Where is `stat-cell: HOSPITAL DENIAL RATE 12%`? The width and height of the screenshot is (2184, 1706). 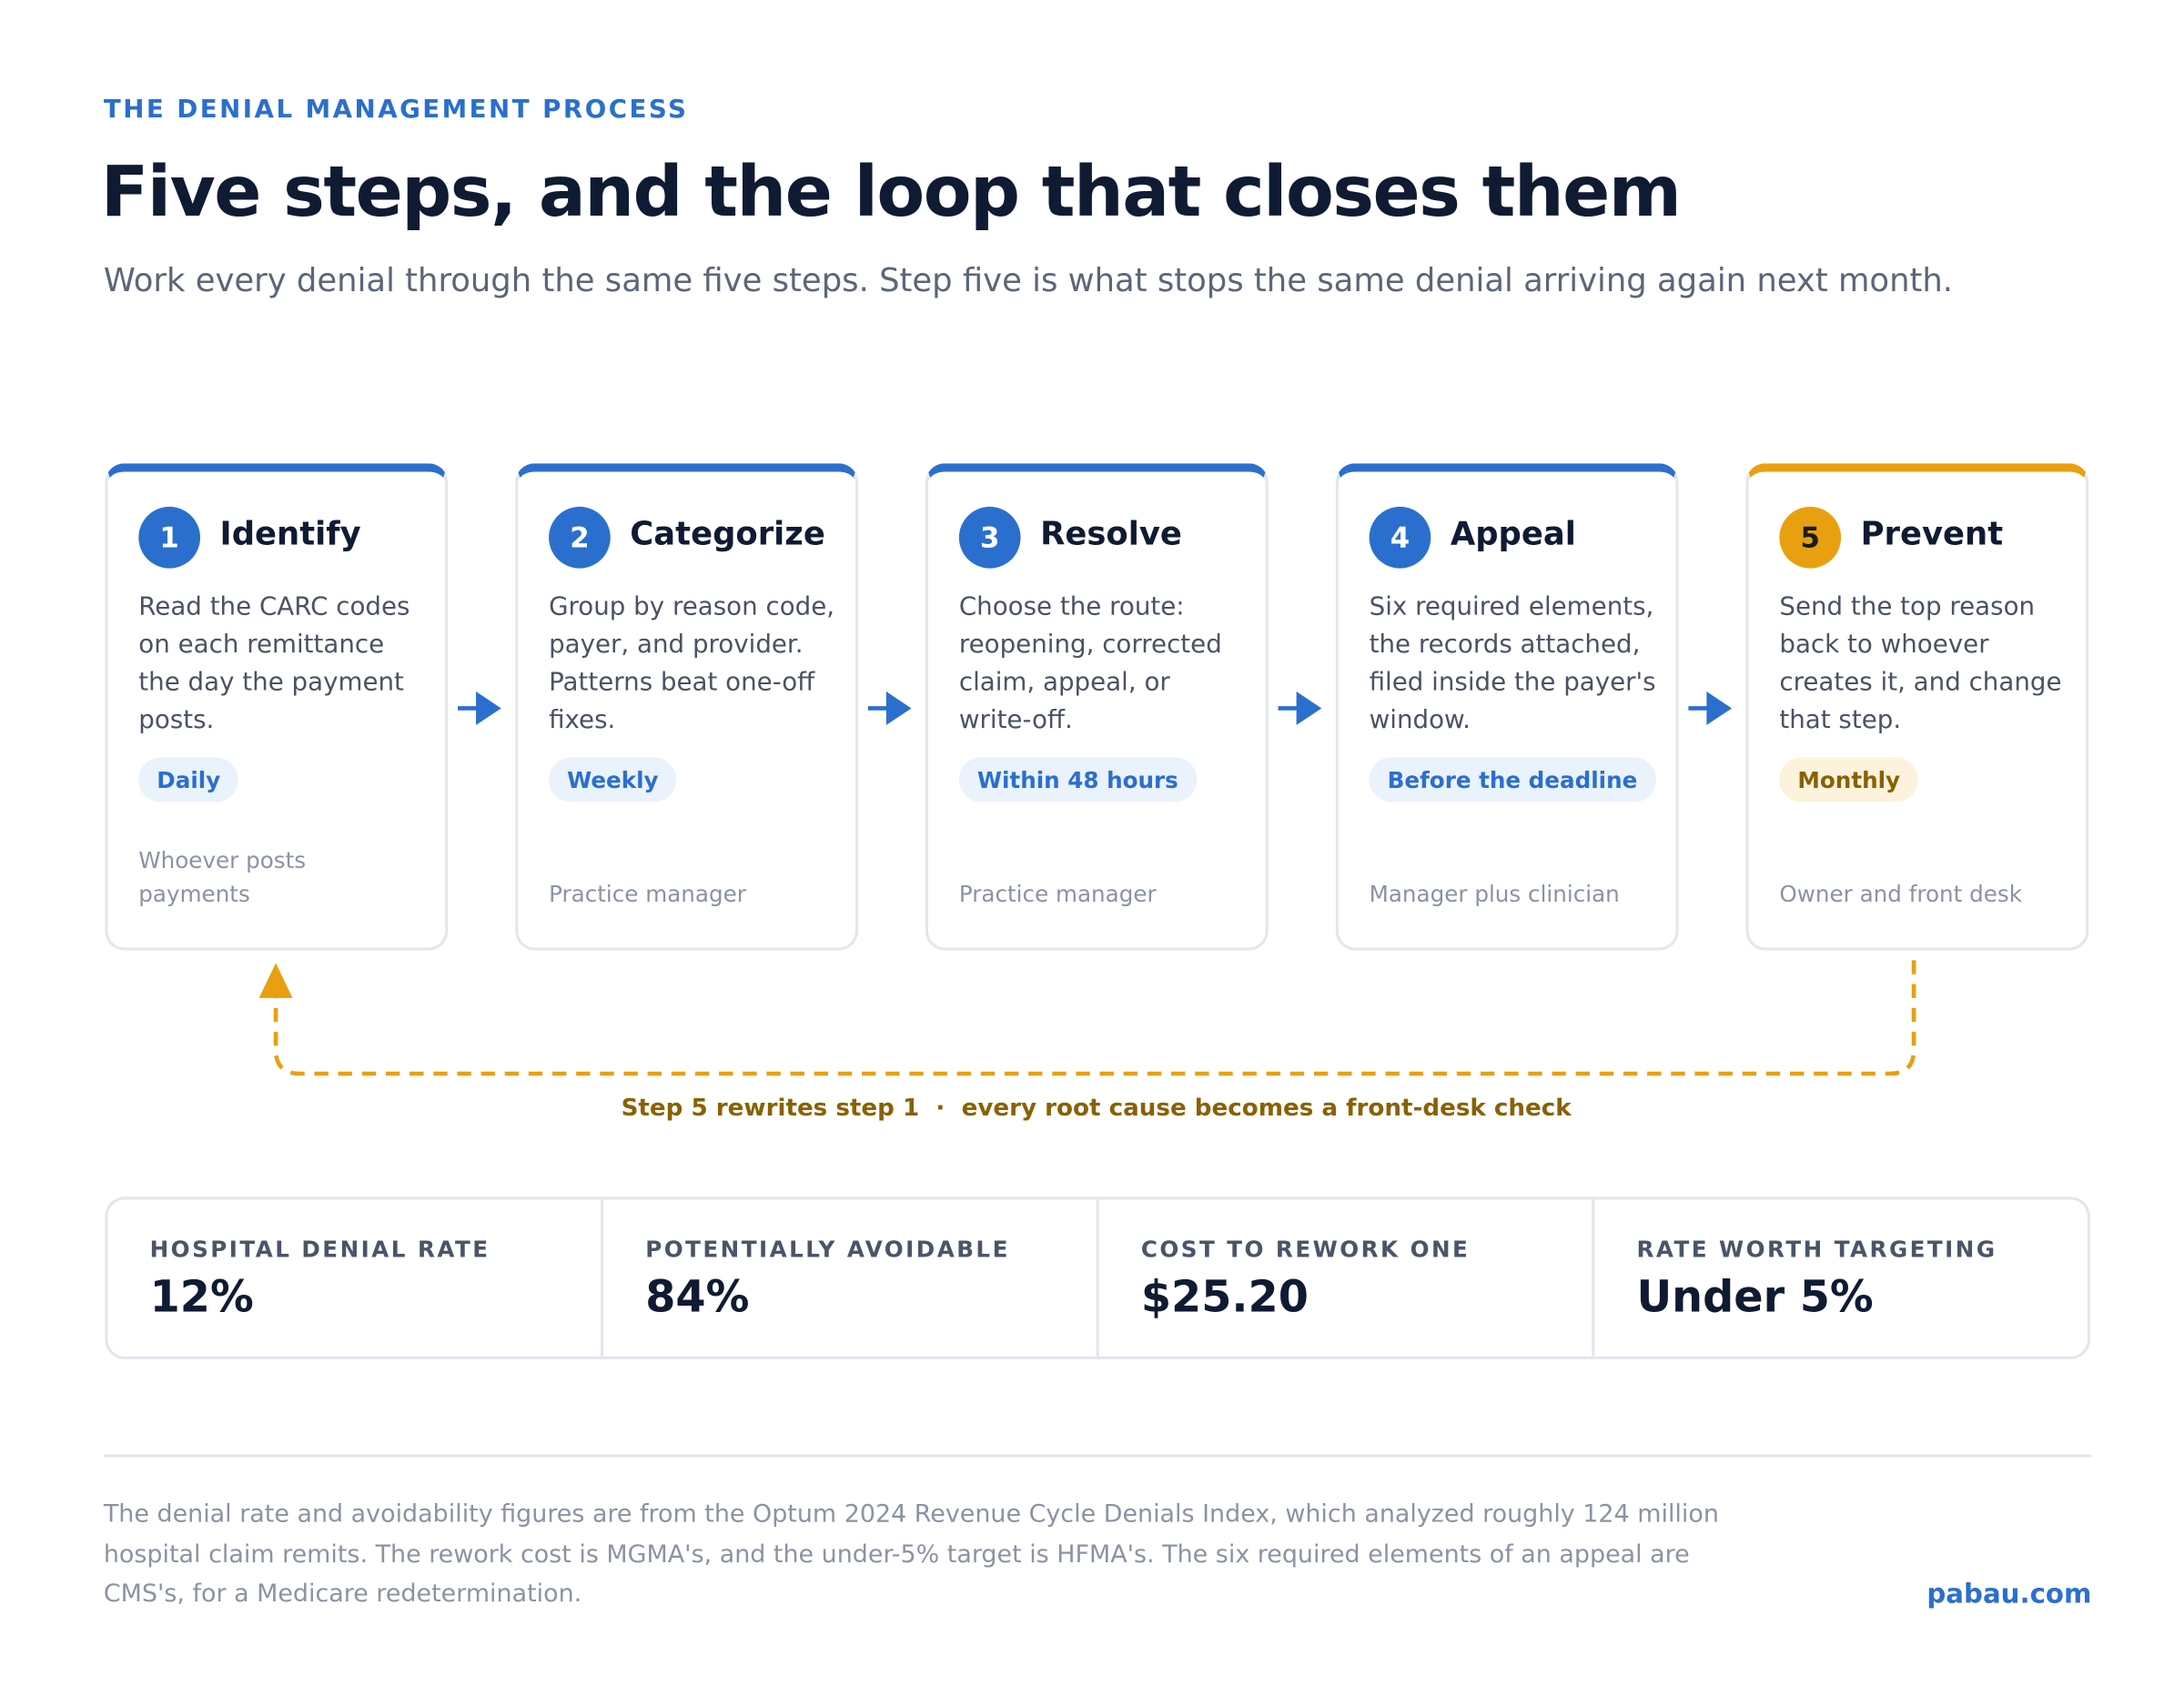
stat-cell: HOSPITAL DENIAL RATE 12% is located at coordinates (354, 1277).